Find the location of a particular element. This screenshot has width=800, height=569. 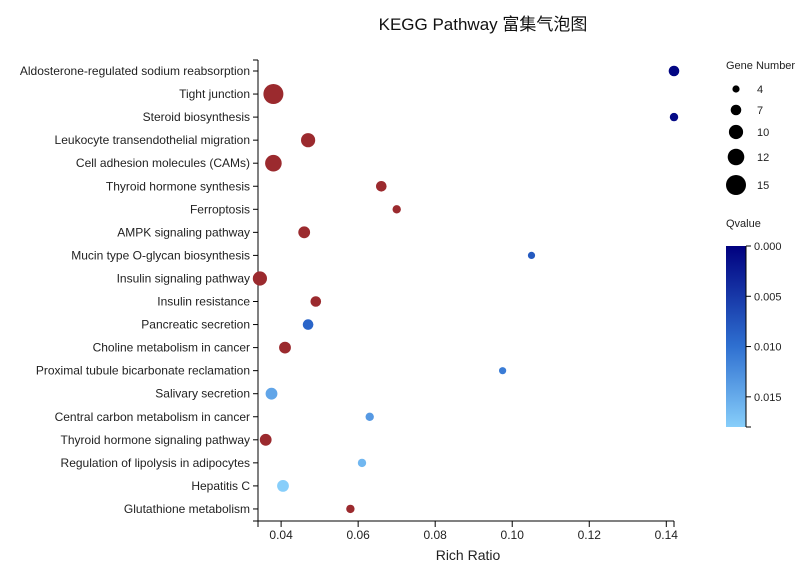

color-legend-title: Qvalue is located at coordinates (743, 224).